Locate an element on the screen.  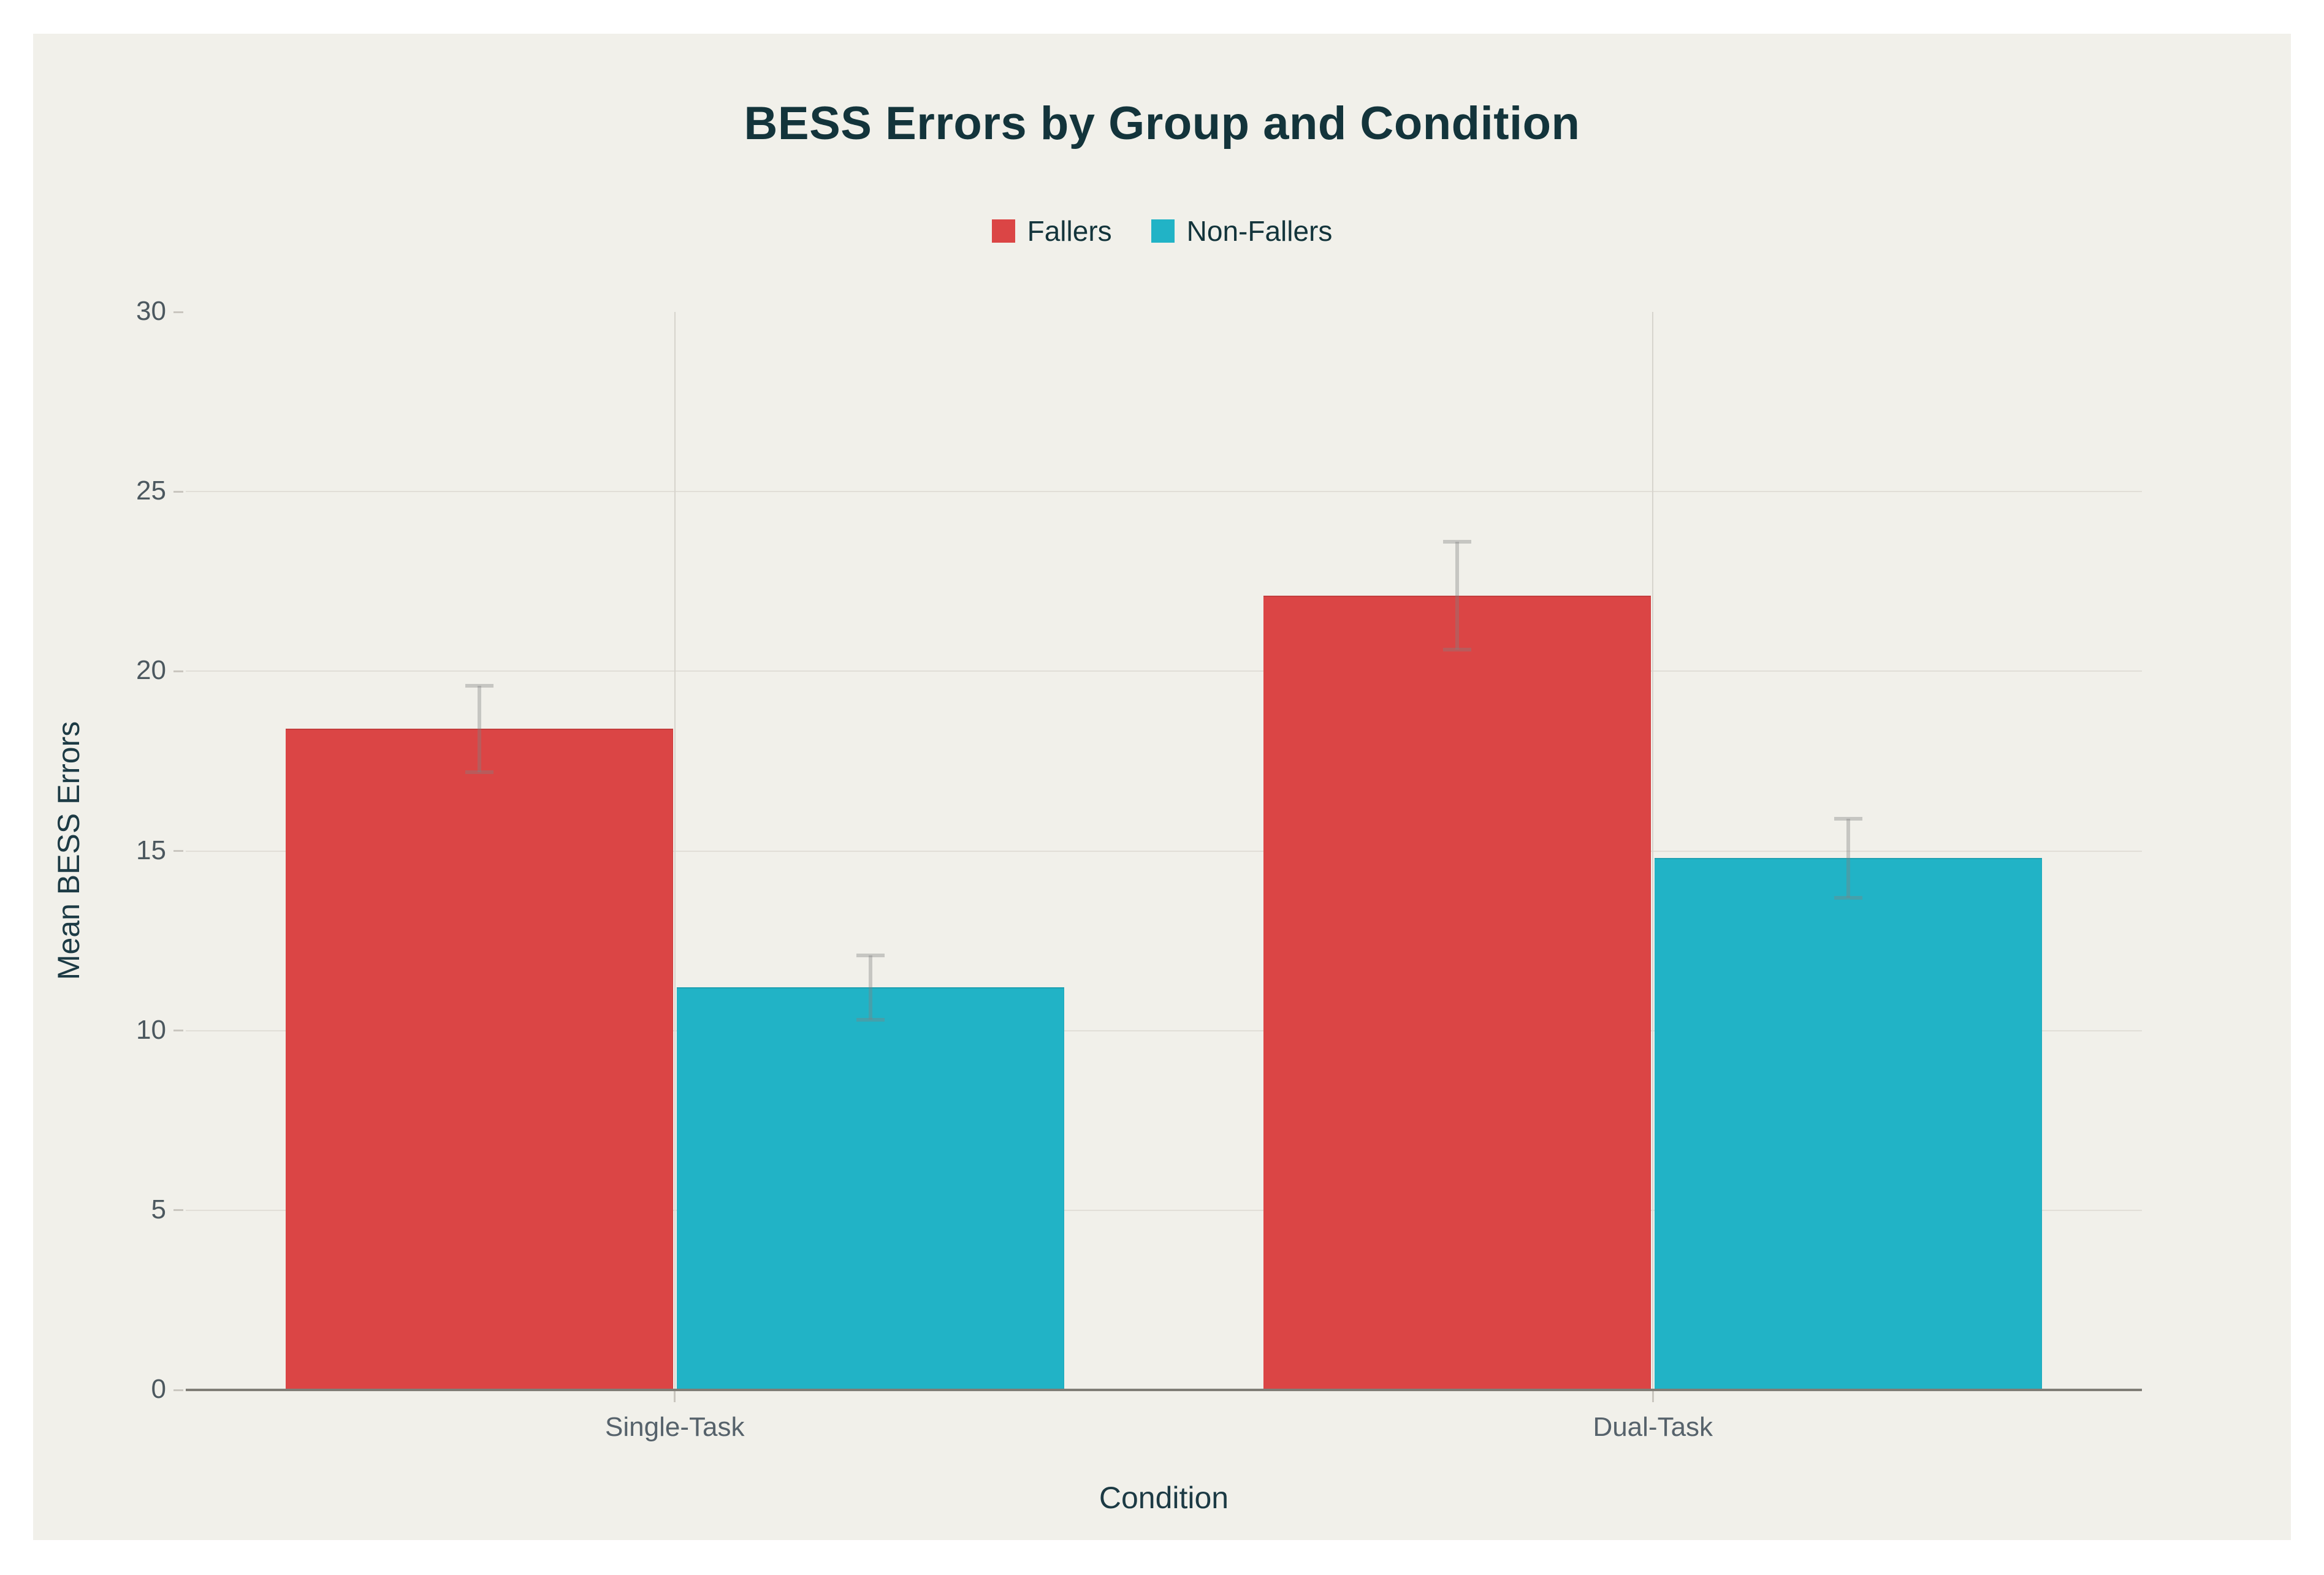
bar-fallers-single-task is located at coordinates (479, 1059).